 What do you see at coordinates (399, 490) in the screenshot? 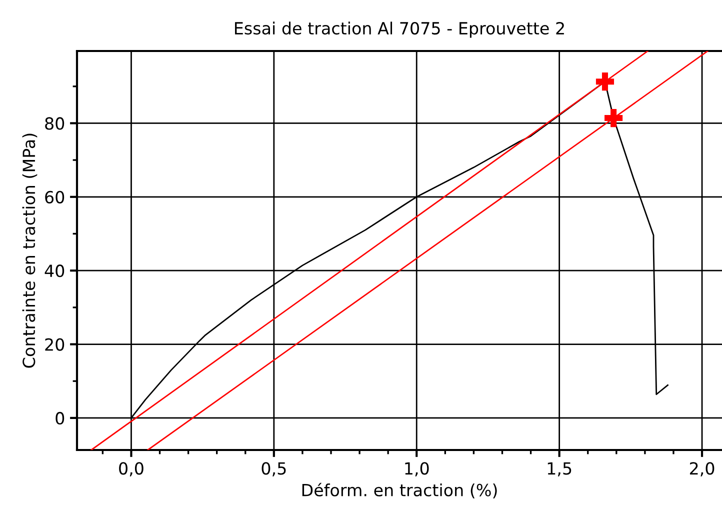
I see `x-axis-title: Déform. en traction (%)` at bounding box center [399, 490].